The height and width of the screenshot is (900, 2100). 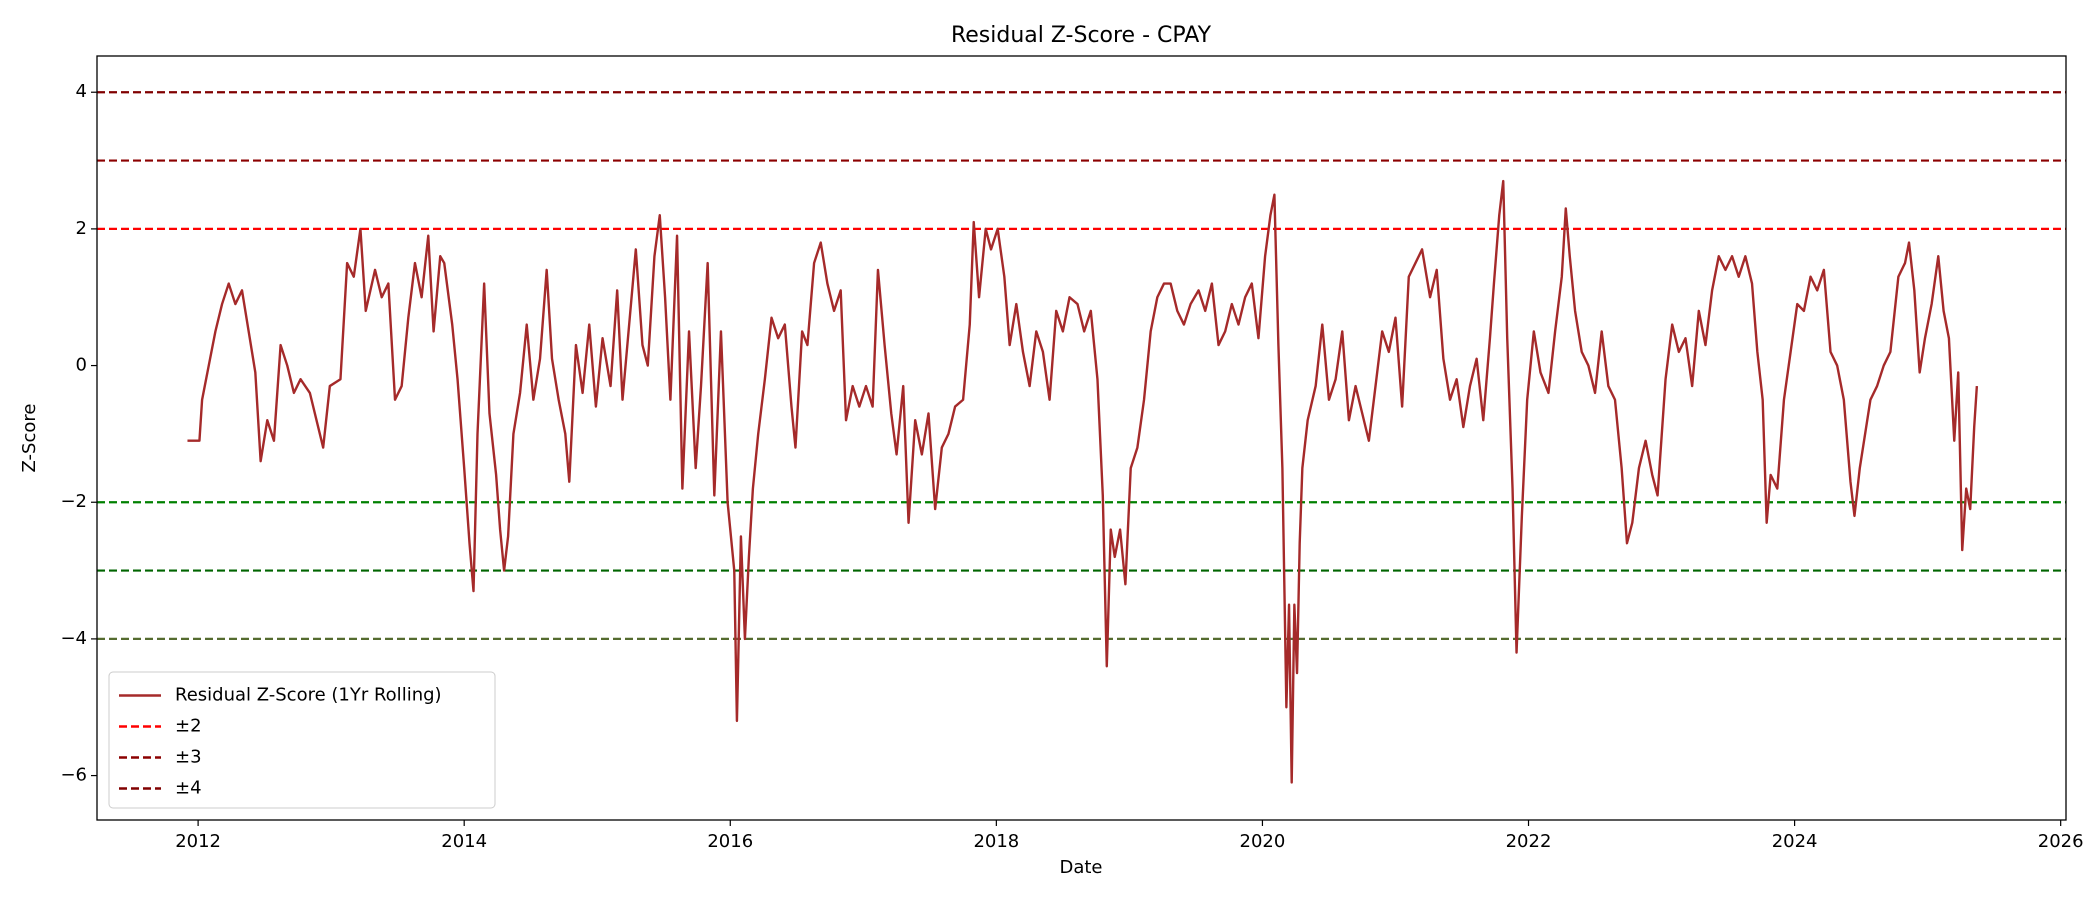 I want to click on y-axis-label: Z-Score, so click(x=29, y=438).